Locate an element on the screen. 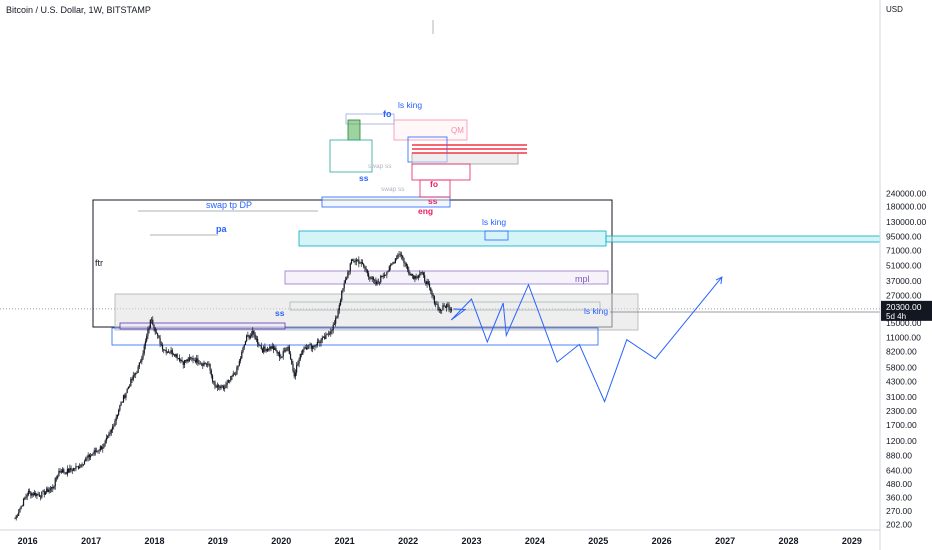 Image resolution: width=932 pixels, height=550 pixels. purple-thin-box is located at coordinates (202, 326).